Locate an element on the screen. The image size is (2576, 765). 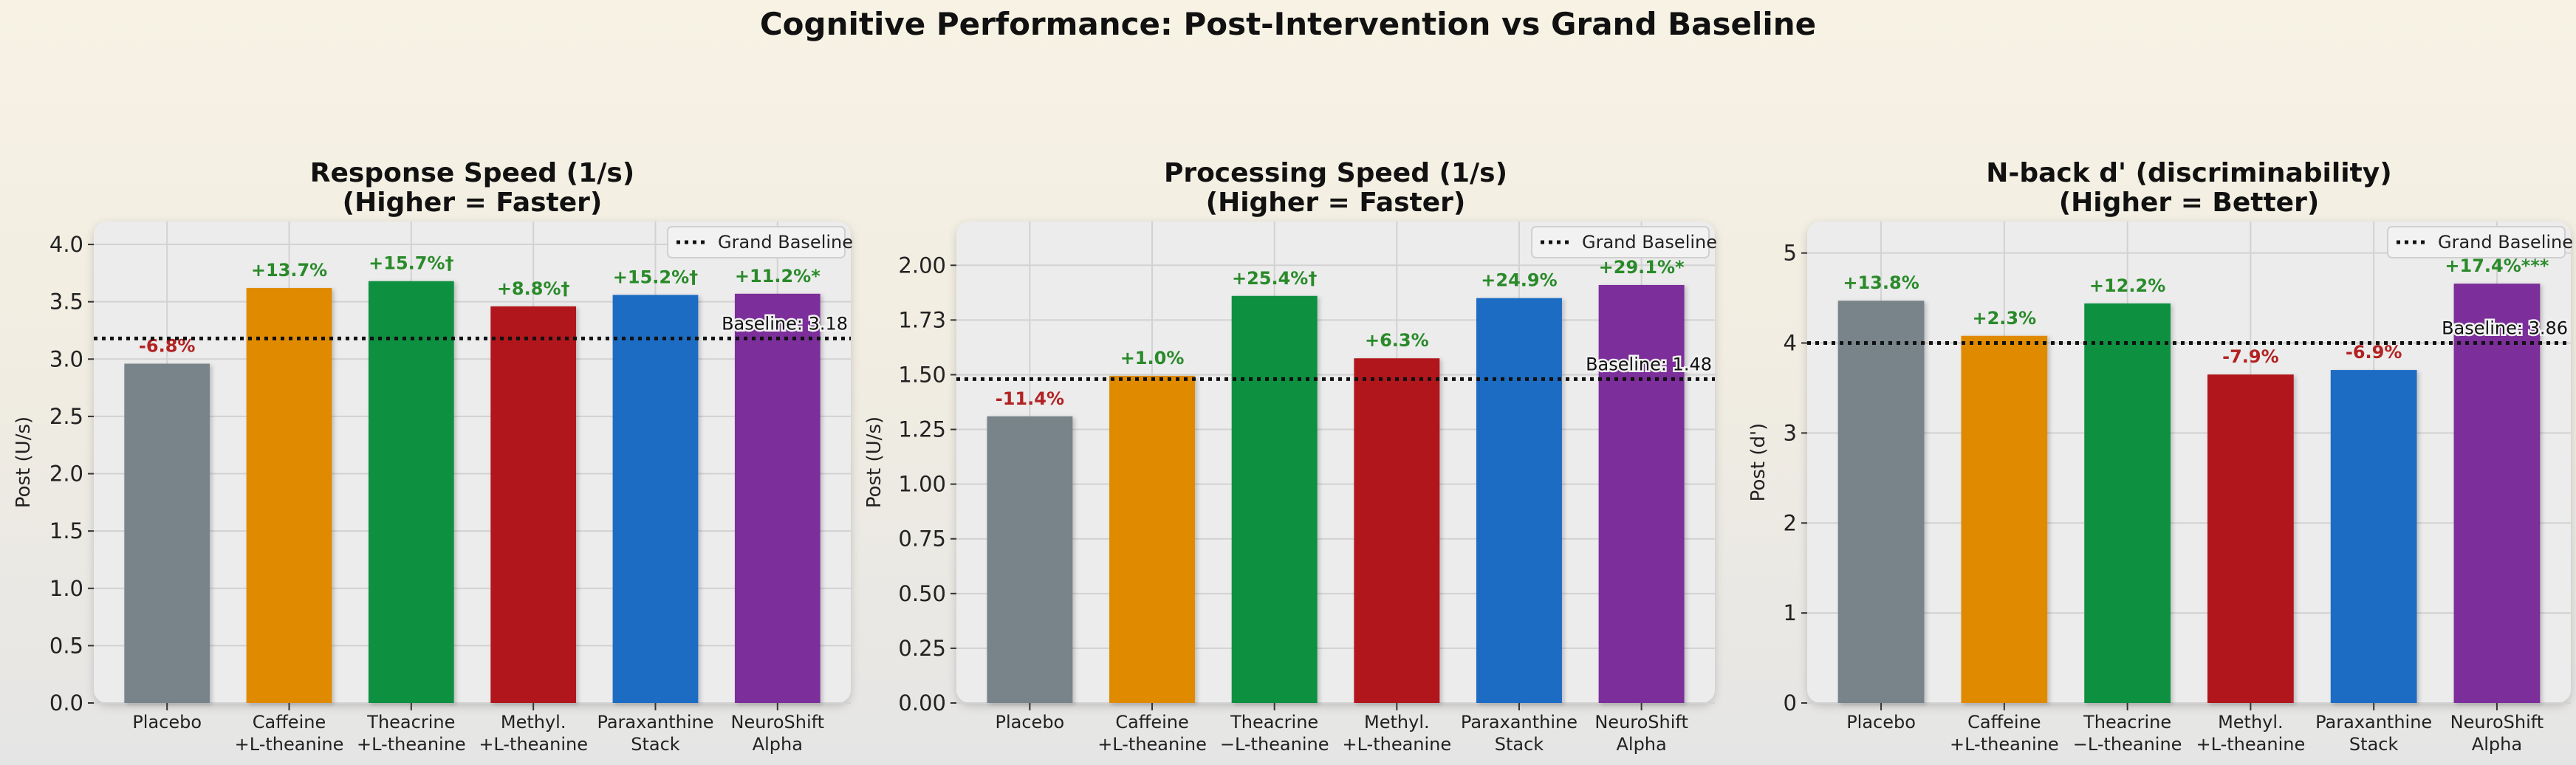
y-tick-label: 3.0 is located at coordinates (66, 358).